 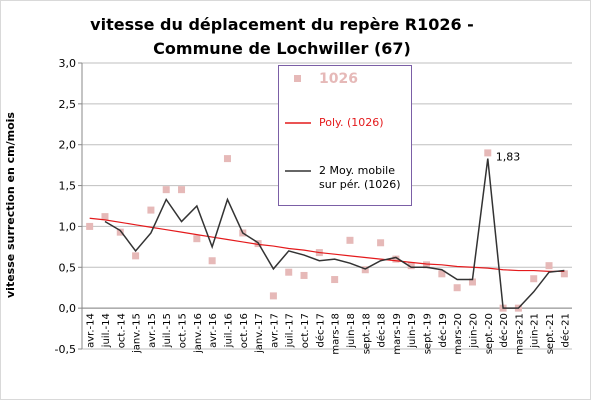 I want to click on legend-label: 2 Moy. mobile sur pér. (1026), so click(x=360, y=177).